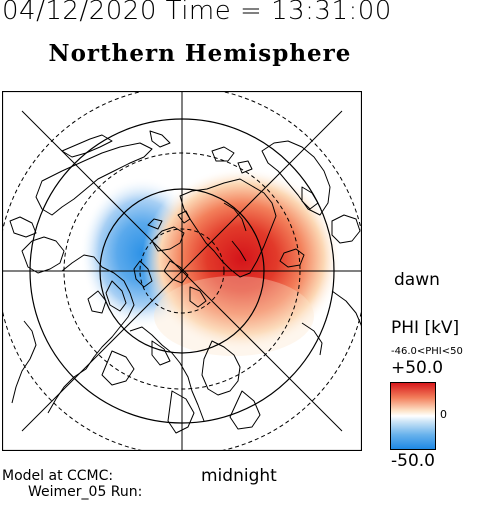  I want to click on colorbar-zero-label: 0, so click(443, 414).